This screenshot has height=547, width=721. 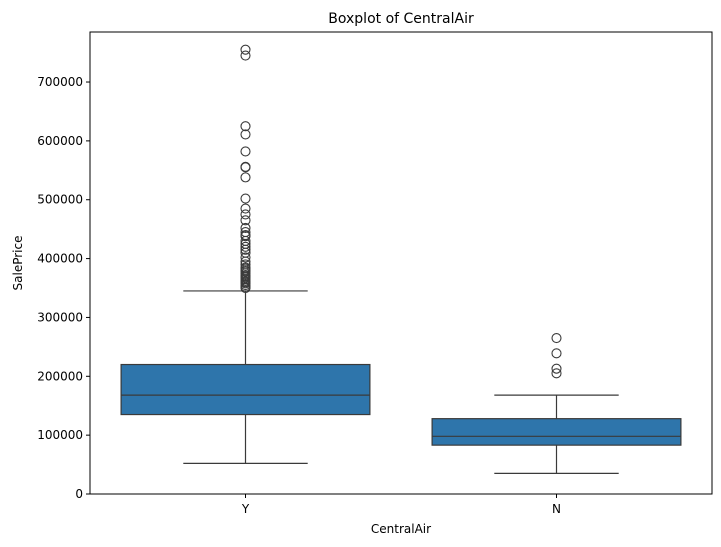 I want to click on x-tick-label: Y, so click(x=245, y=509).